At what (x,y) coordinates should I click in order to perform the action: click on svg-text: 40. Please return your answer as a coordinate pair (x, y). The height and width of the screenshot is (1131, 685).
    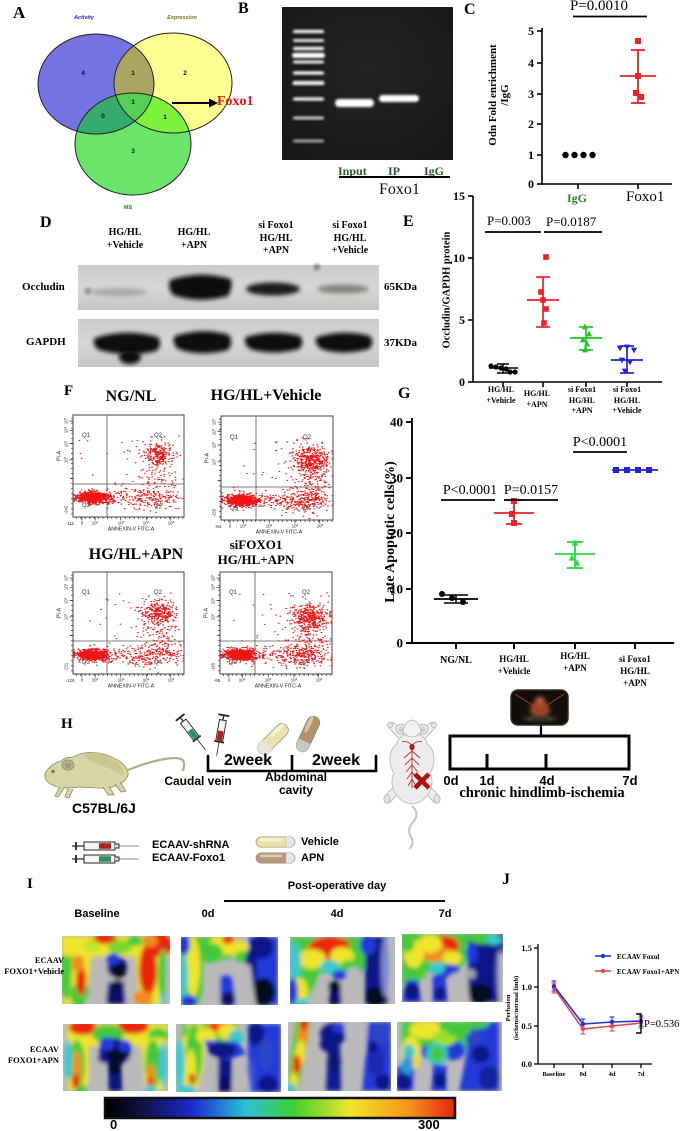
    Looking at the image, I should click on (396, 422).